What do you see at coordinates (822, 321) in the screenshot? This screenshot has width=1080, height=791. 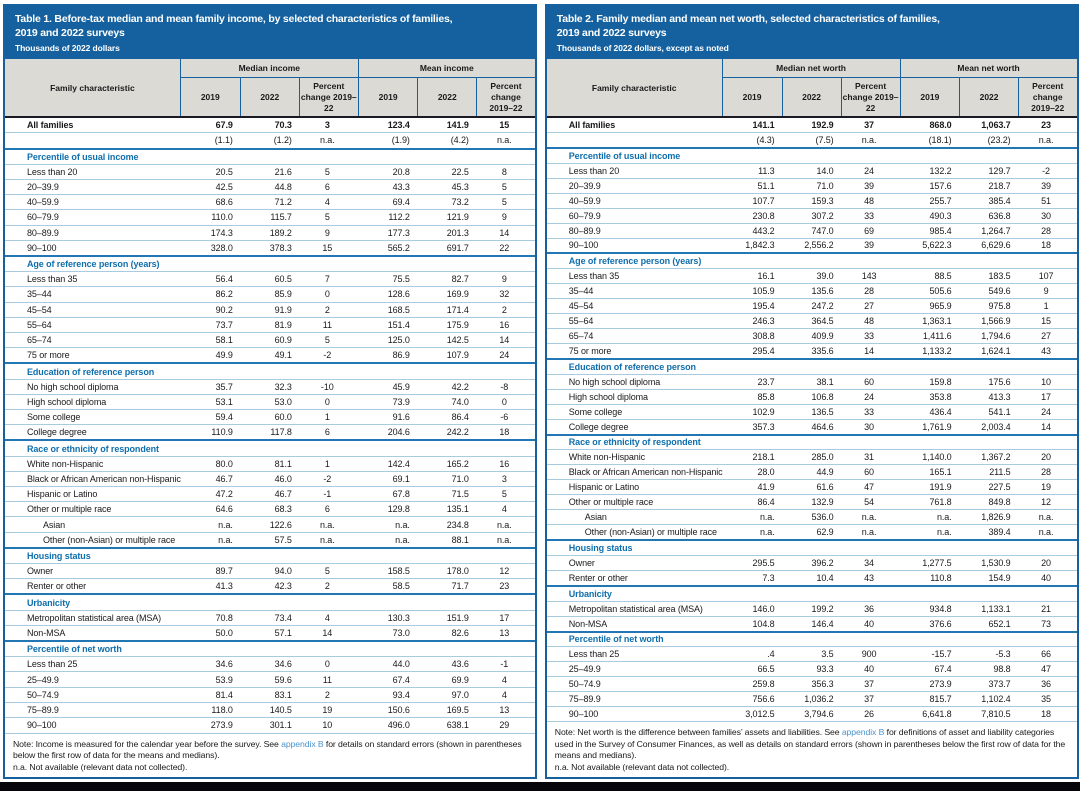 I see `cell-value: 364.5` at bounding box center [822, 321].